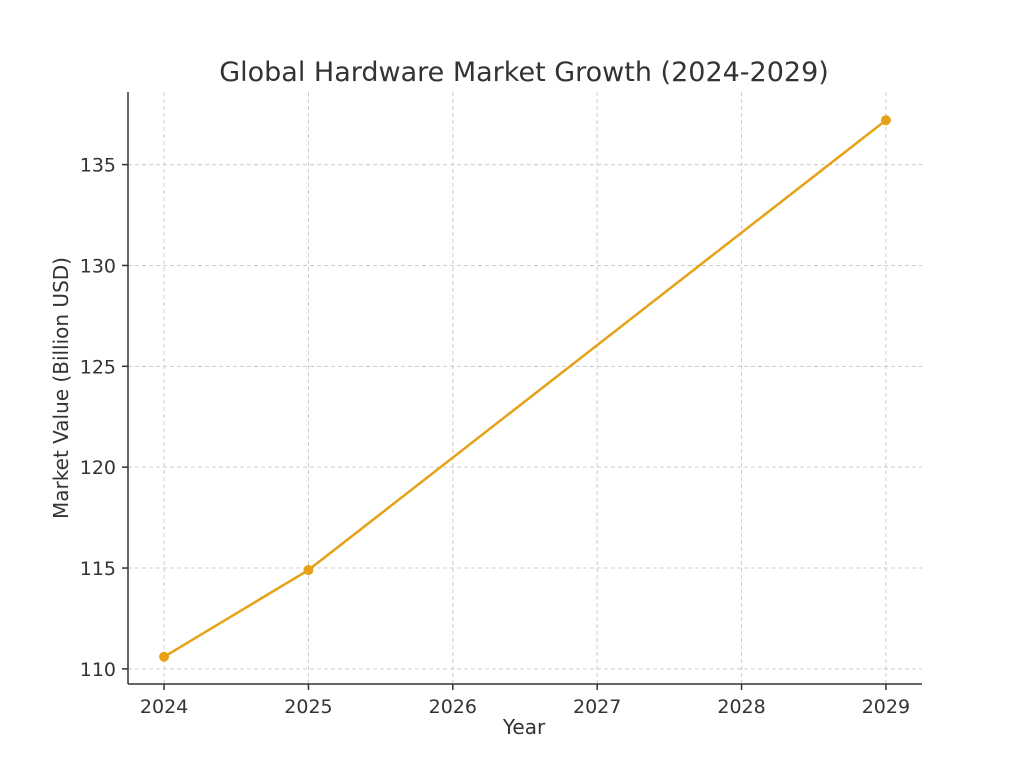  Describe the element at coordinates (98, 468) in the screenshot. I see `y-tick-label: 120` at that location.